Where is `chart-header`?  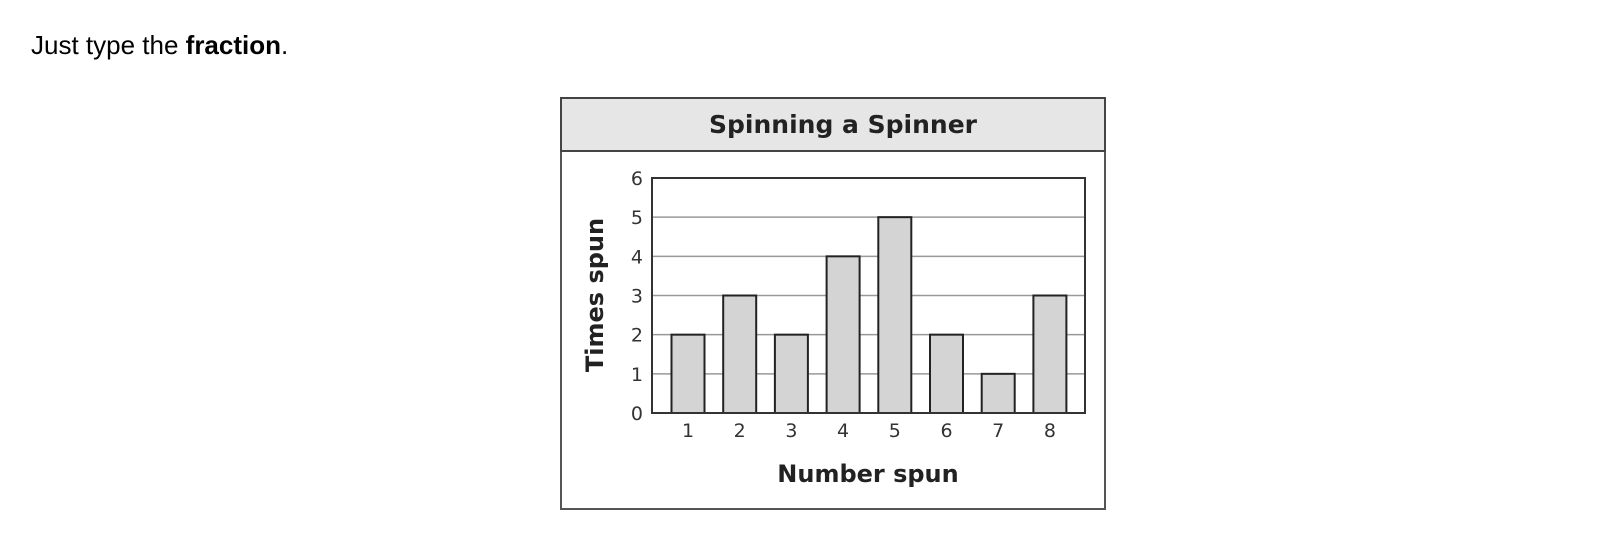 chart-header is located at coordinates (833, 124).